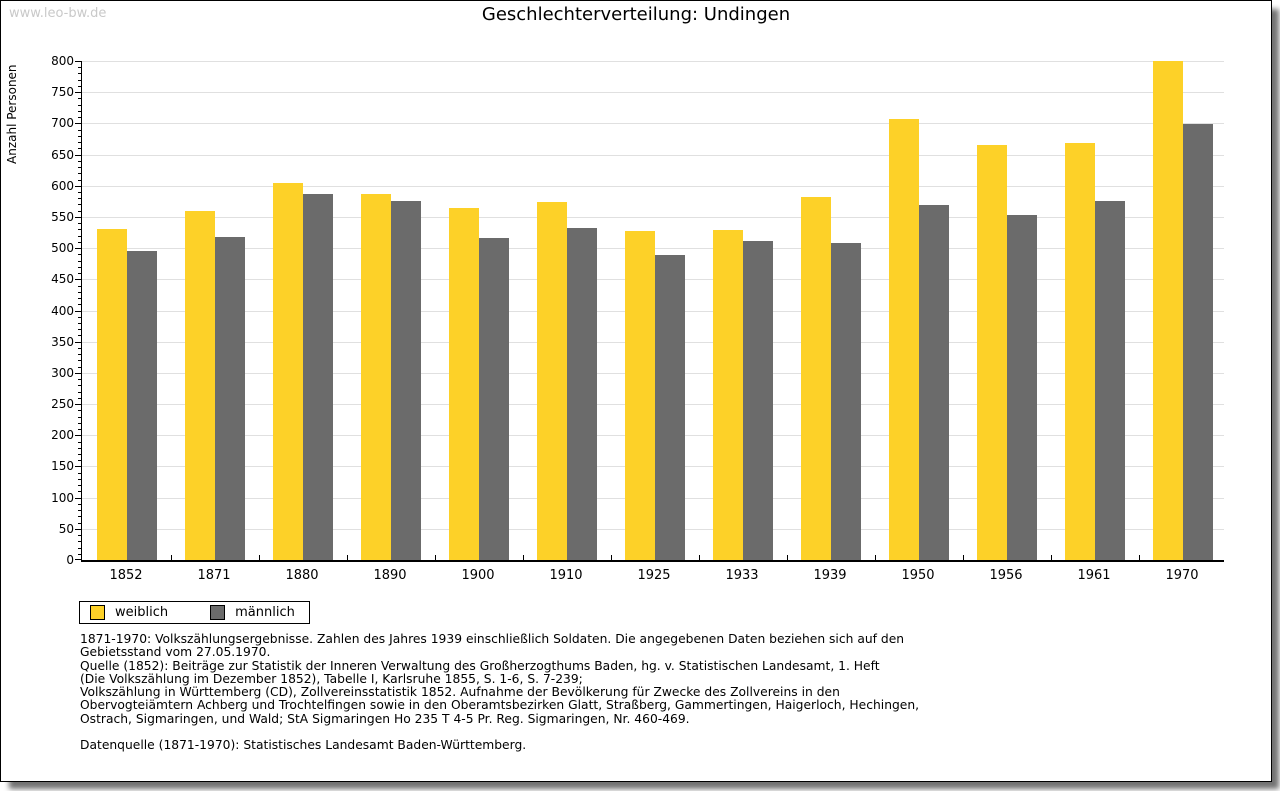 The height and width of the screenshot is (791, 1280). Describe the element at coordinates (230, 398) in the screenshot. I see `bar-männlich-1871` at that location.